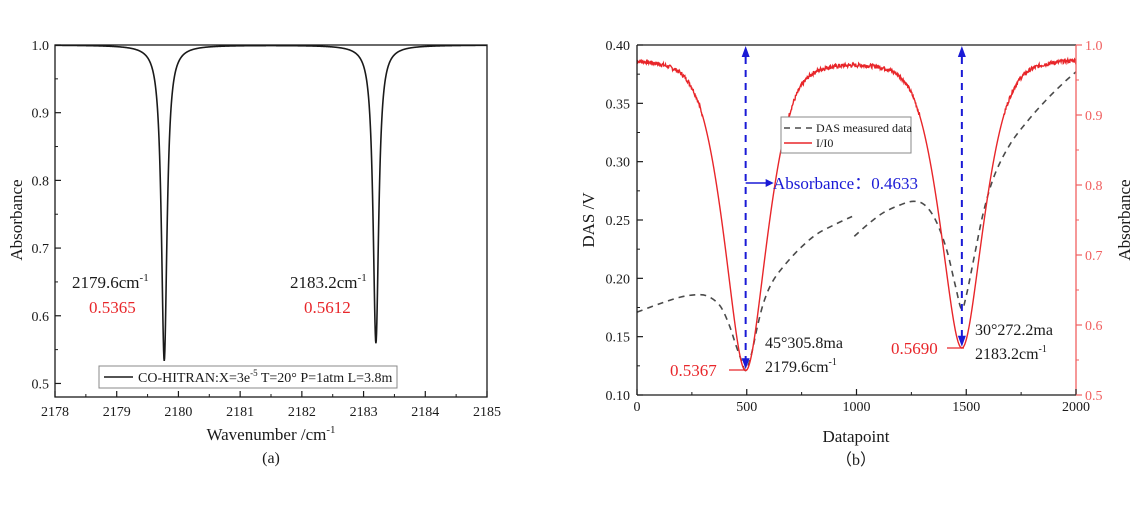 Image resolution: width=1137 pixels, height=505 pixels. I want to click on a-caption: (a), so click(271, 458).